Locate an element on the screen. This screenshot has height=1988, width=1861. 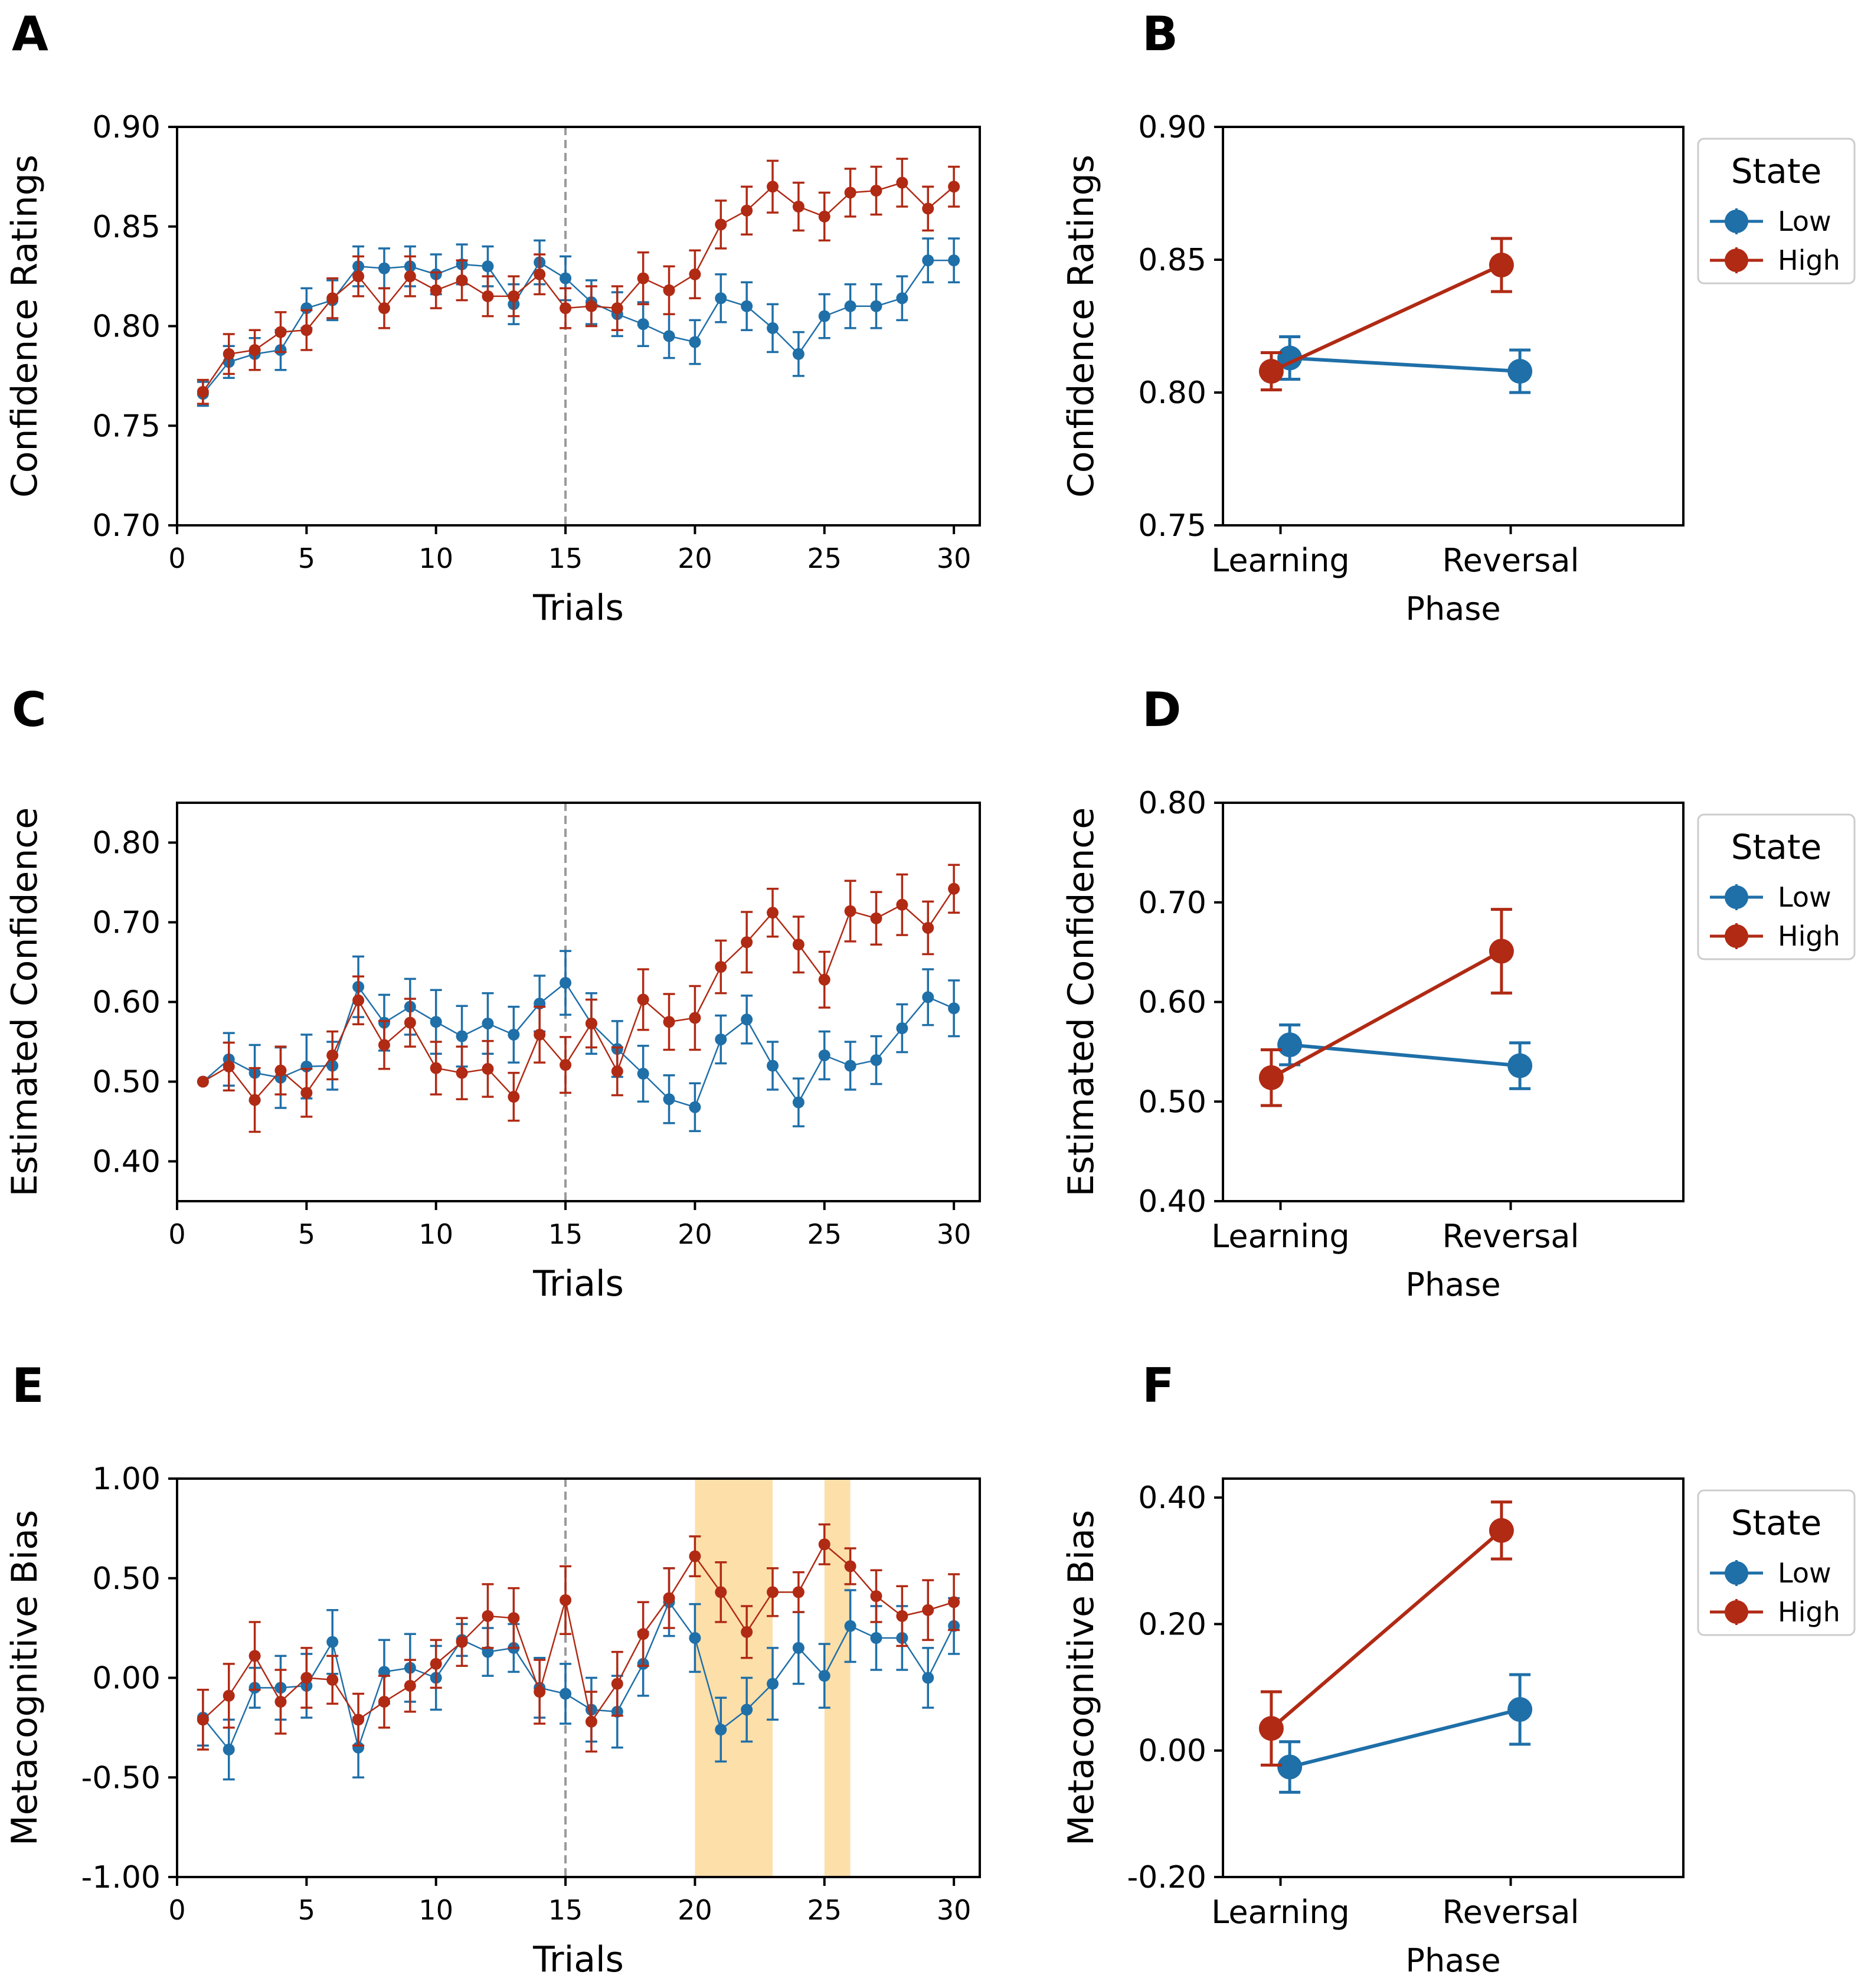
y-tick-label: 0.40 is located at coordinates (1172, 1498).